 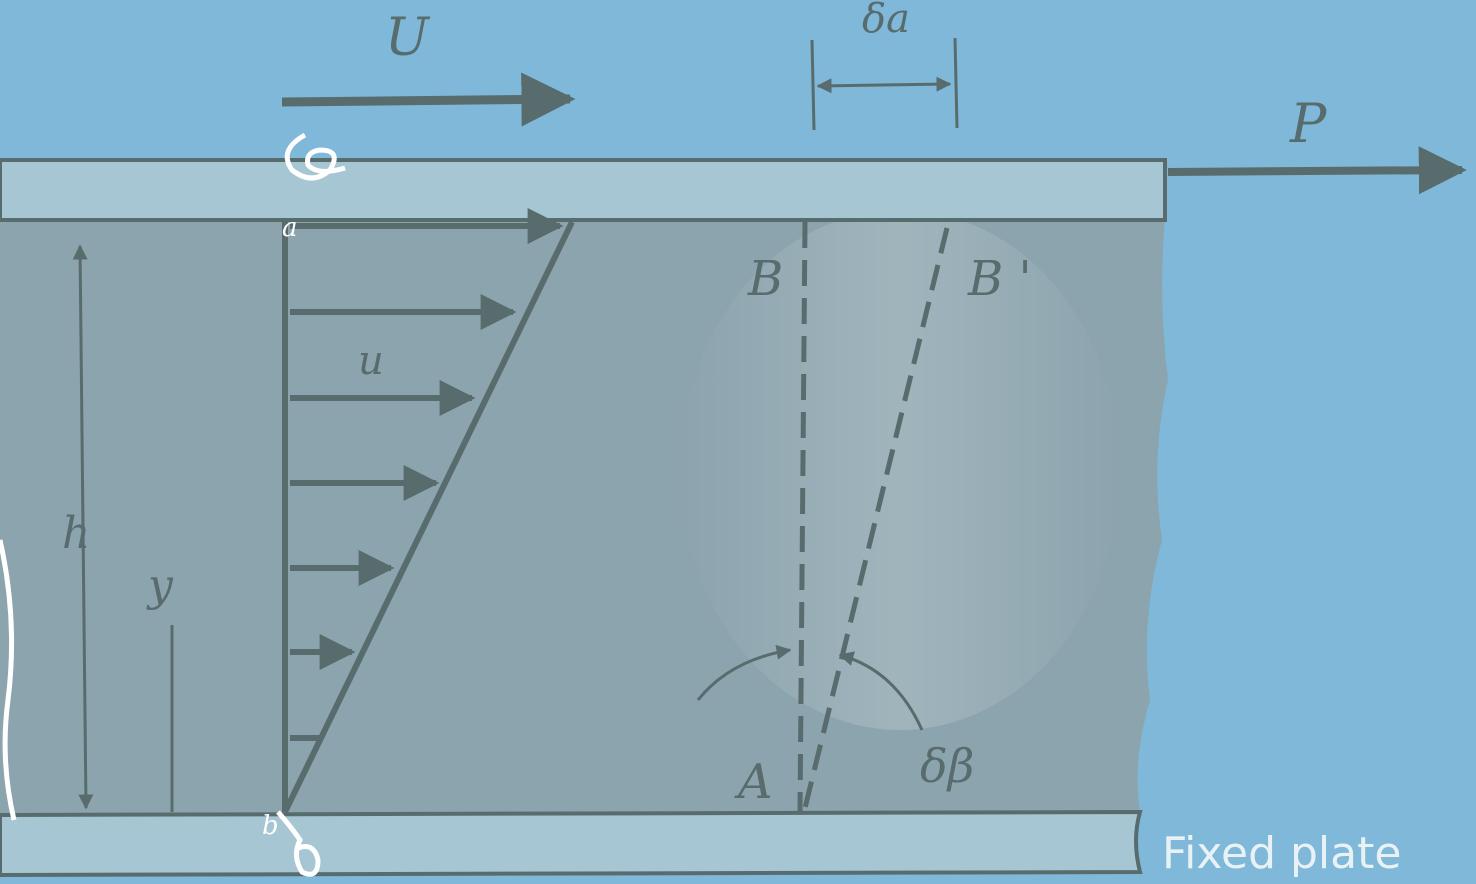 I want to click on angle-label: δβ, so click(x=947, y=766).